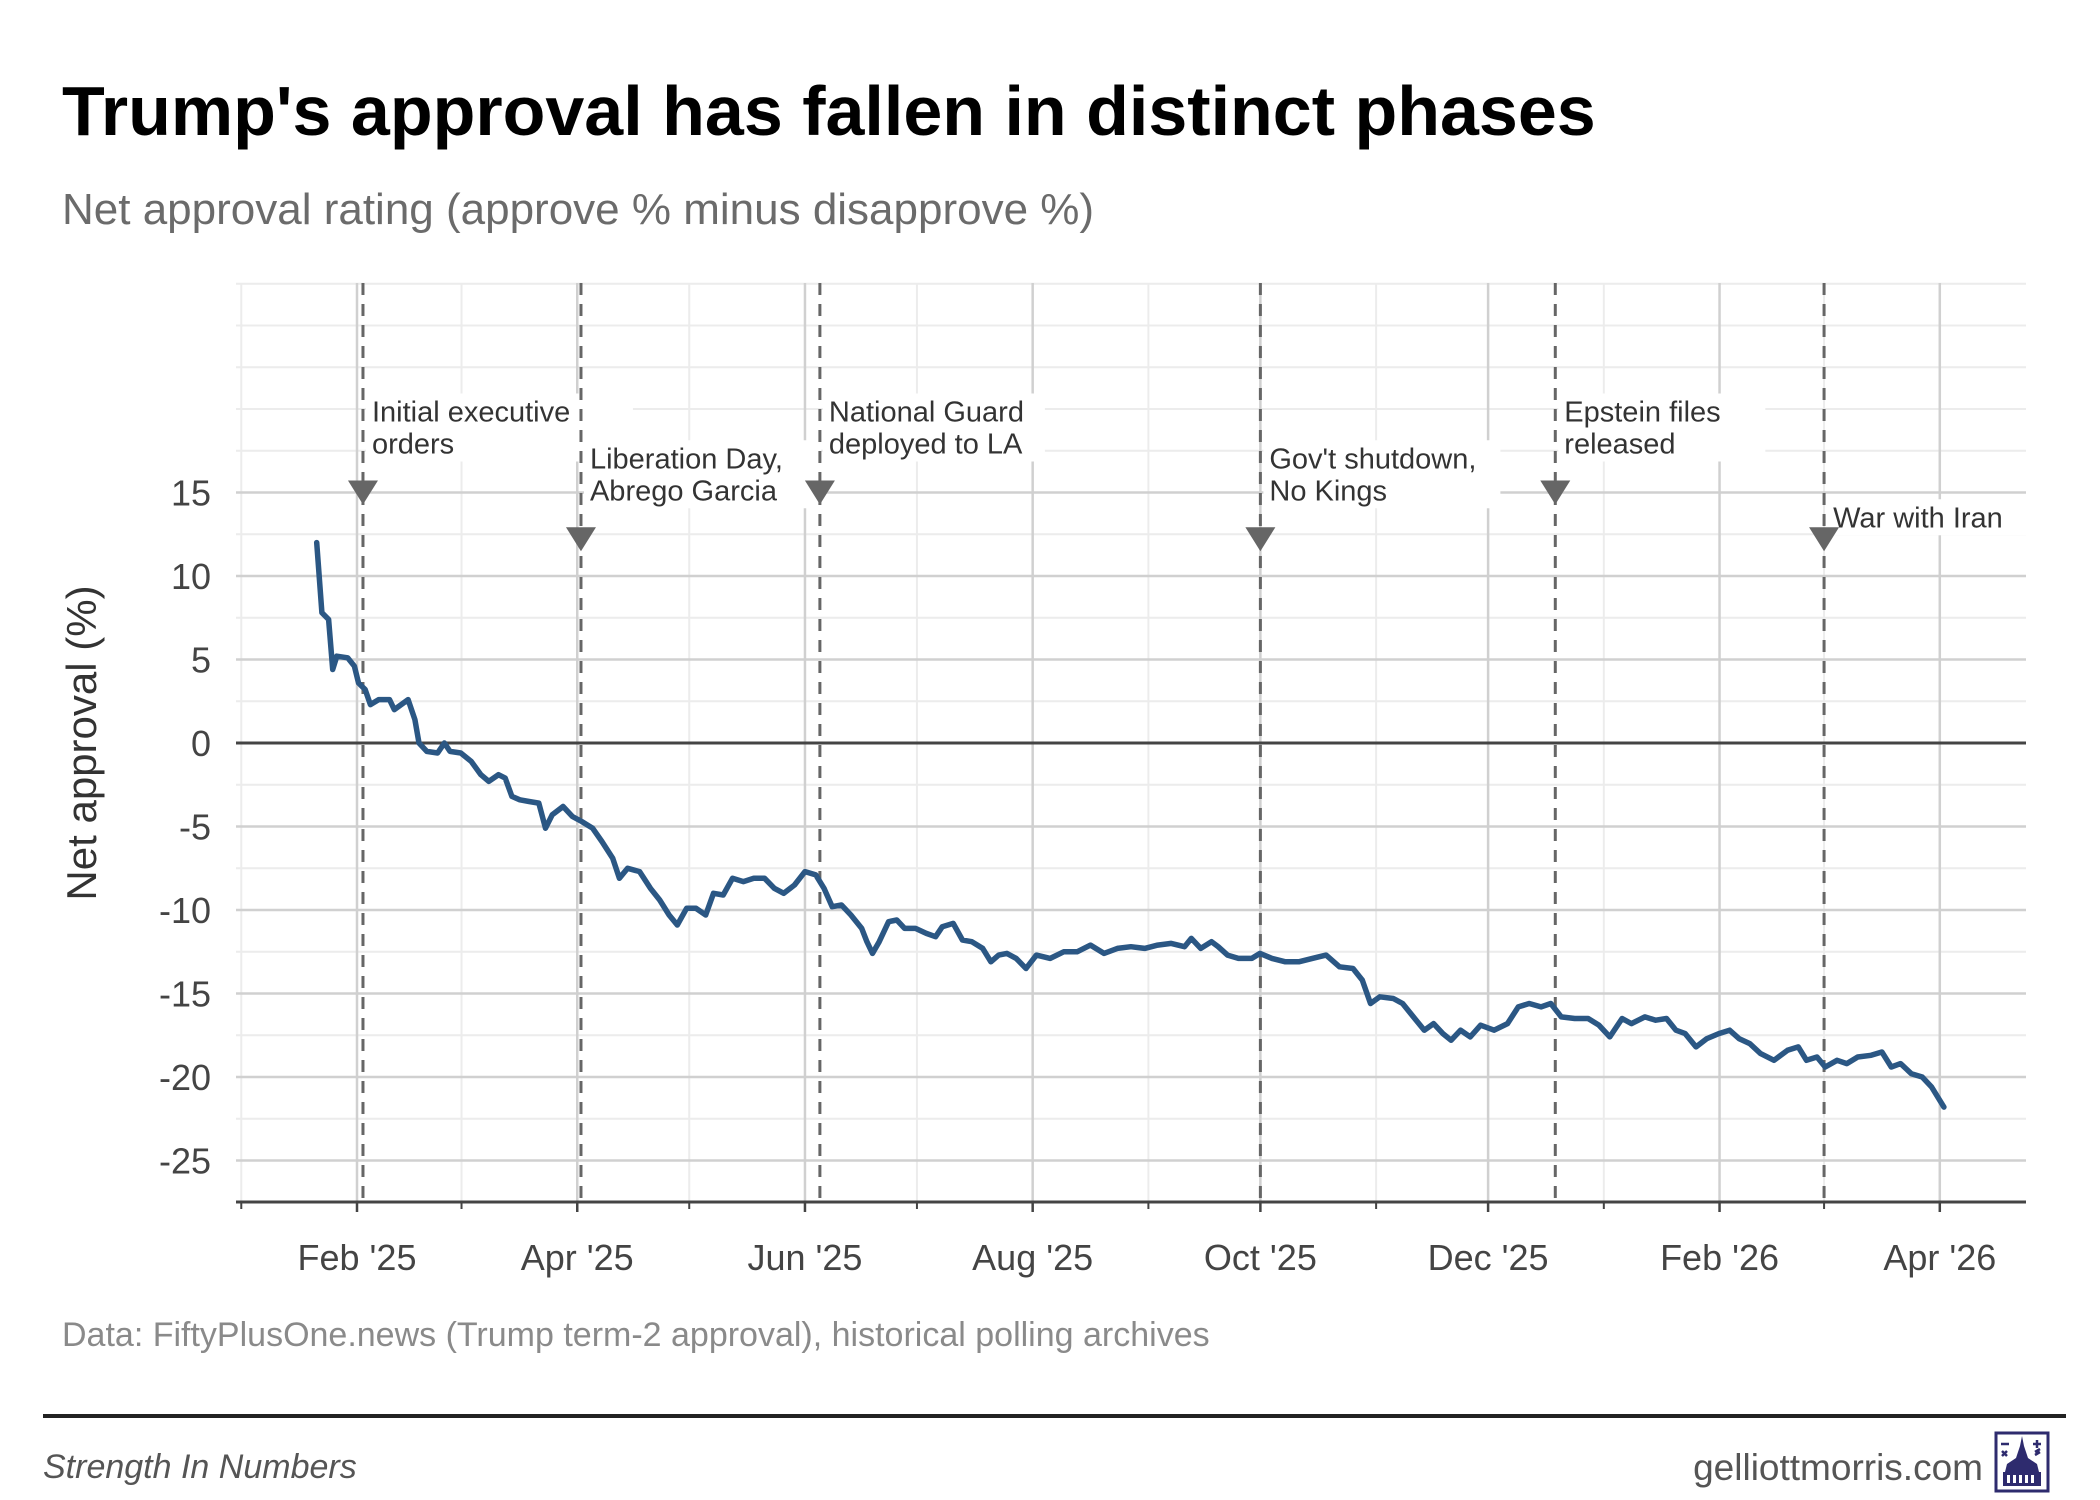 The height and width of the screenshot is (1500, 2100). Describe the element at coordinates (185, 910) in the screenshot. I see `y-tick-label: -10` at that location.